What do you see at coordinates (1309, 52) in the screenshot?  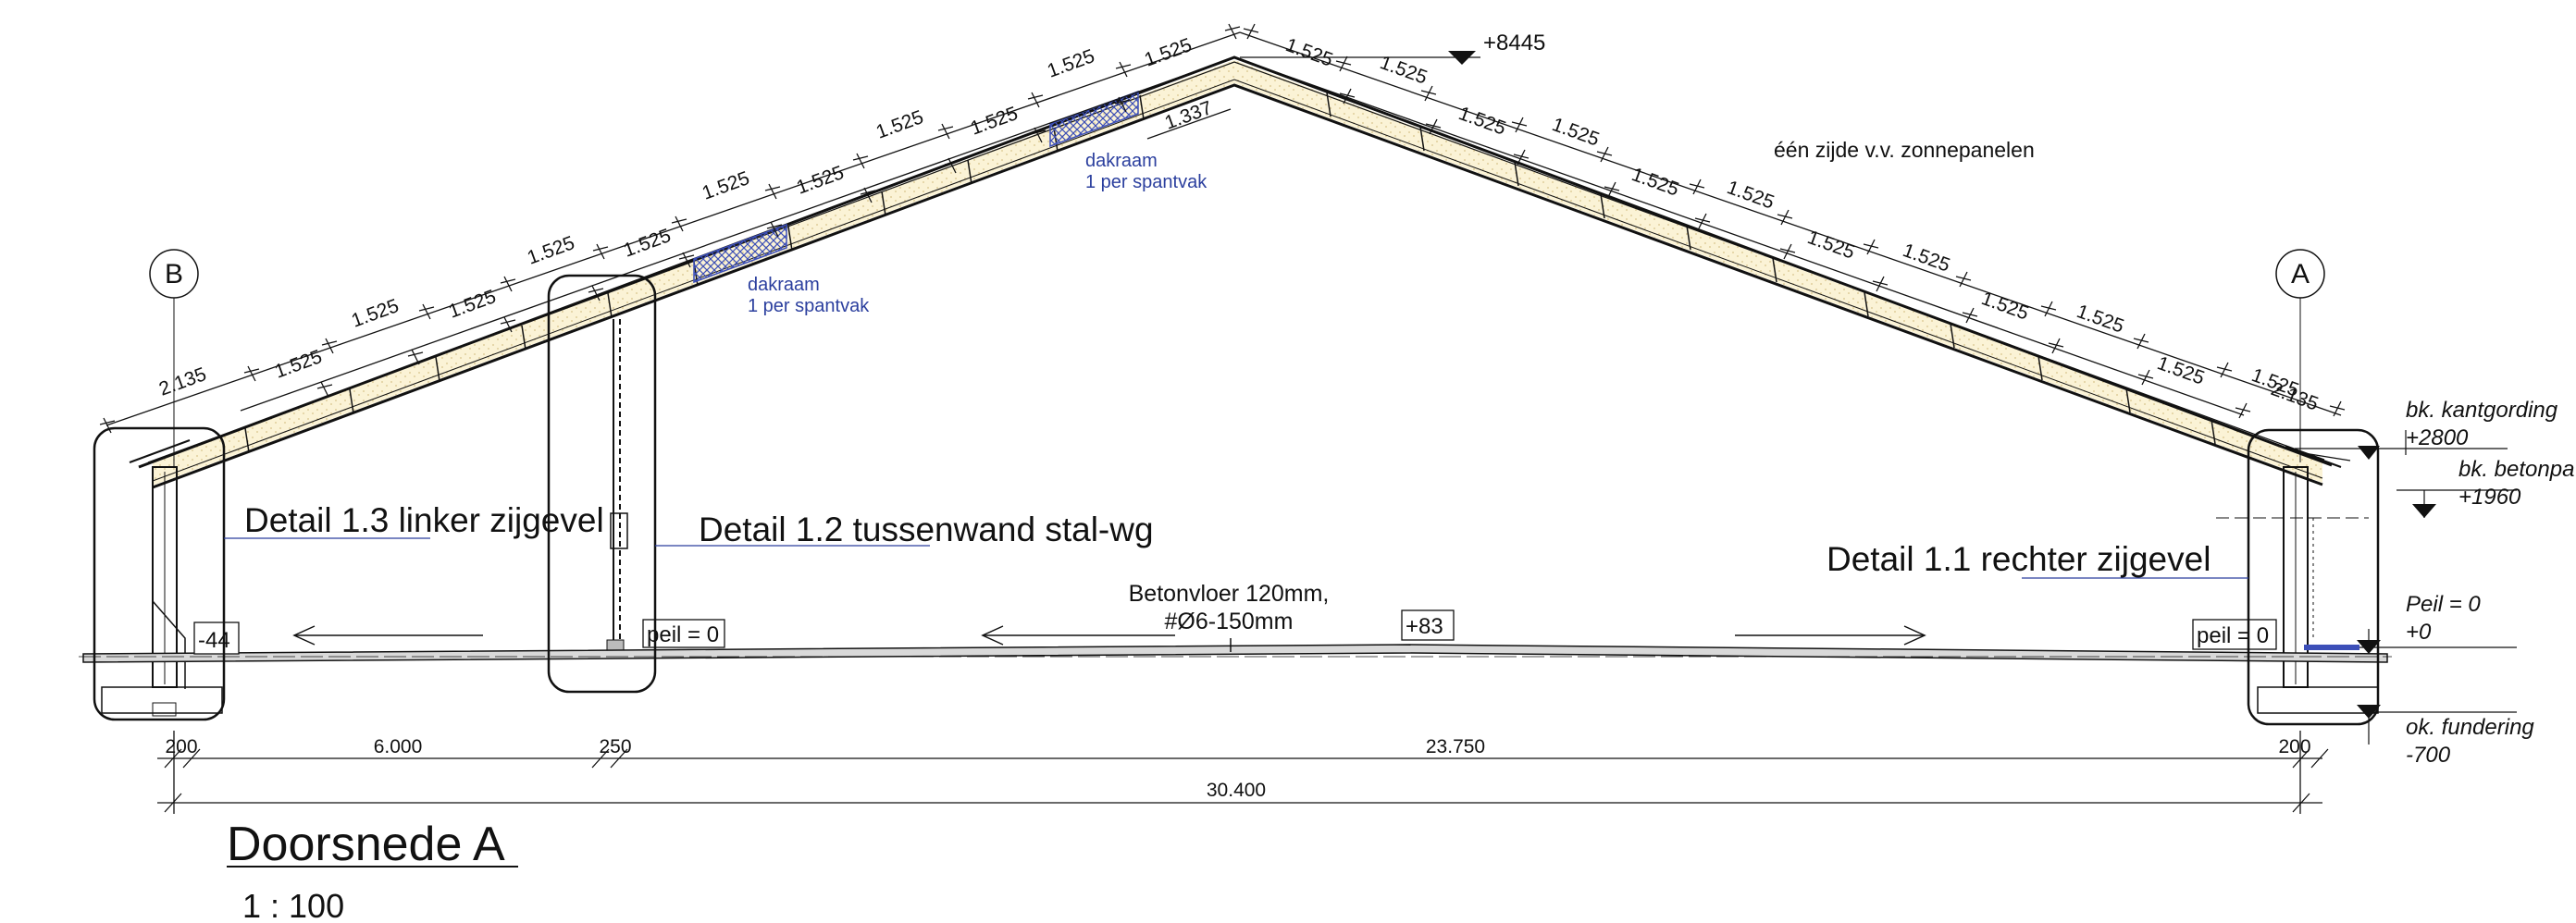 I see `dim-right-0: 1.525` at bounding box center [1309, 52].